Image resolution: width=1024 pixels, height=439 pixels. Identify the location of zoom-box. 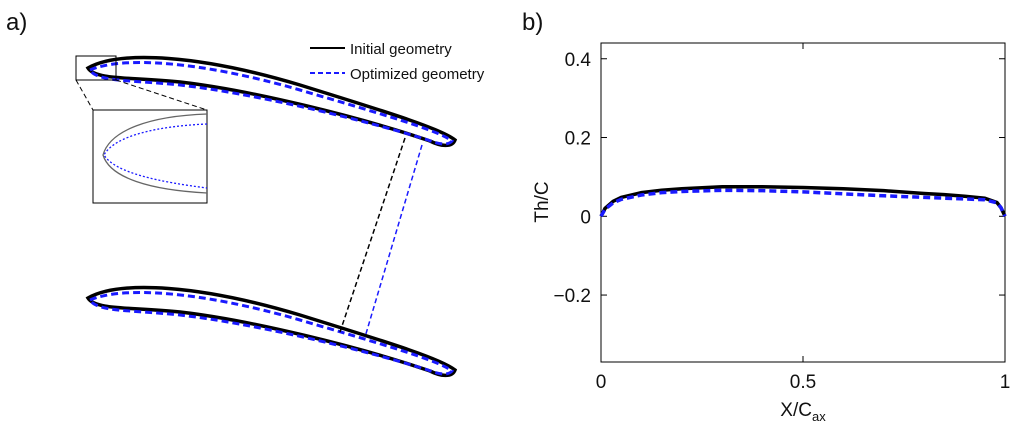
(96, 68).